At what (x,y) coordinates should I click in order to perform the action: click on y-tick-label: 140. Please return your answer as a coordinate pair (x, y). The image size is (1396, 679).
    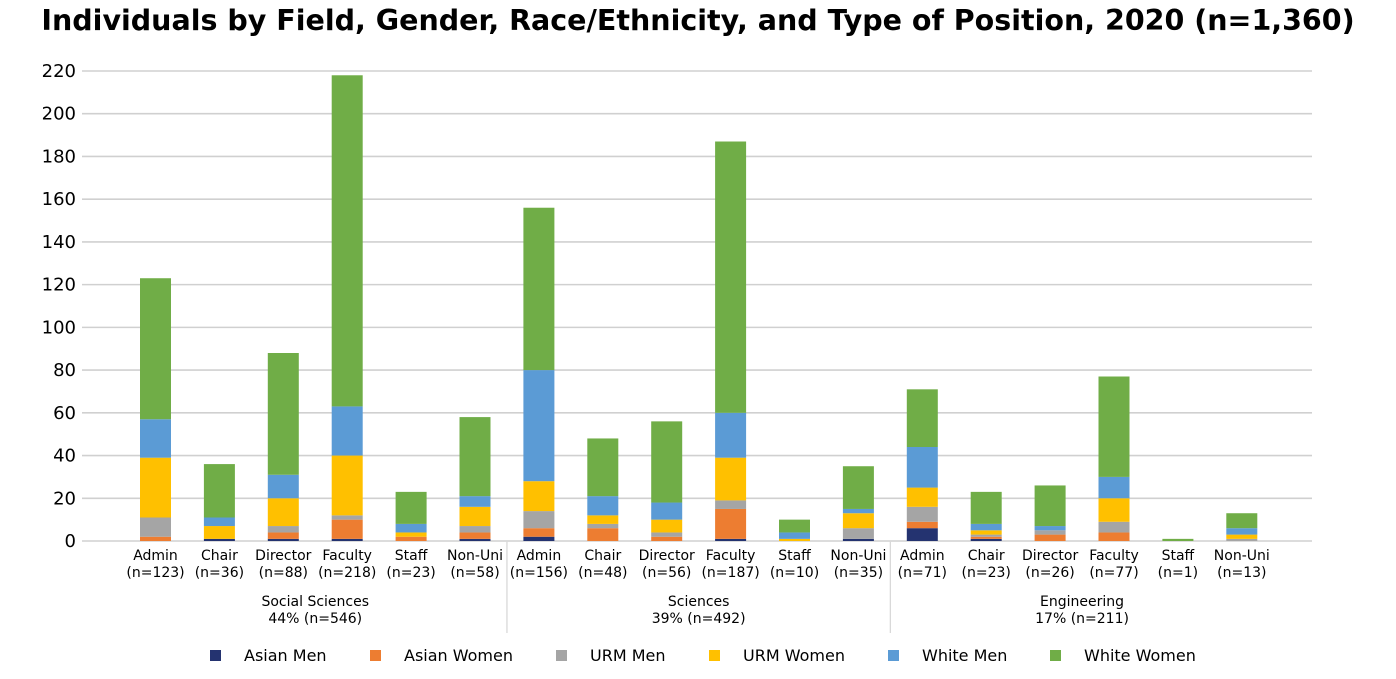
    Looking at the image, I should click on (59, 242).